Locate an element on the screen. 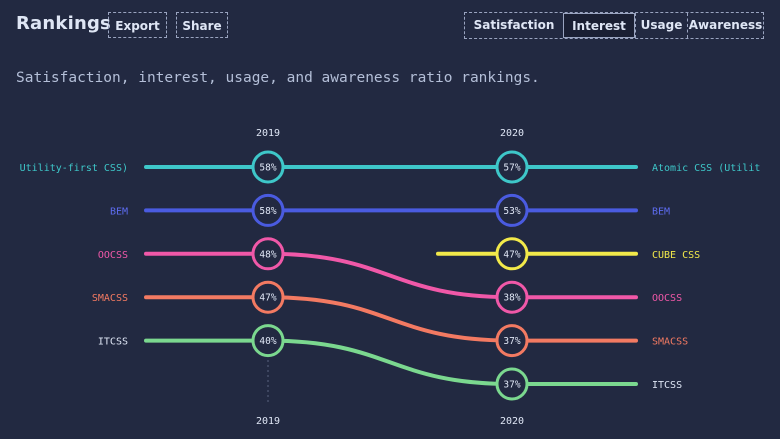 This screenshot has width=780, height=439. left-label-2: OOCSS is located at coordinates (113, 255).